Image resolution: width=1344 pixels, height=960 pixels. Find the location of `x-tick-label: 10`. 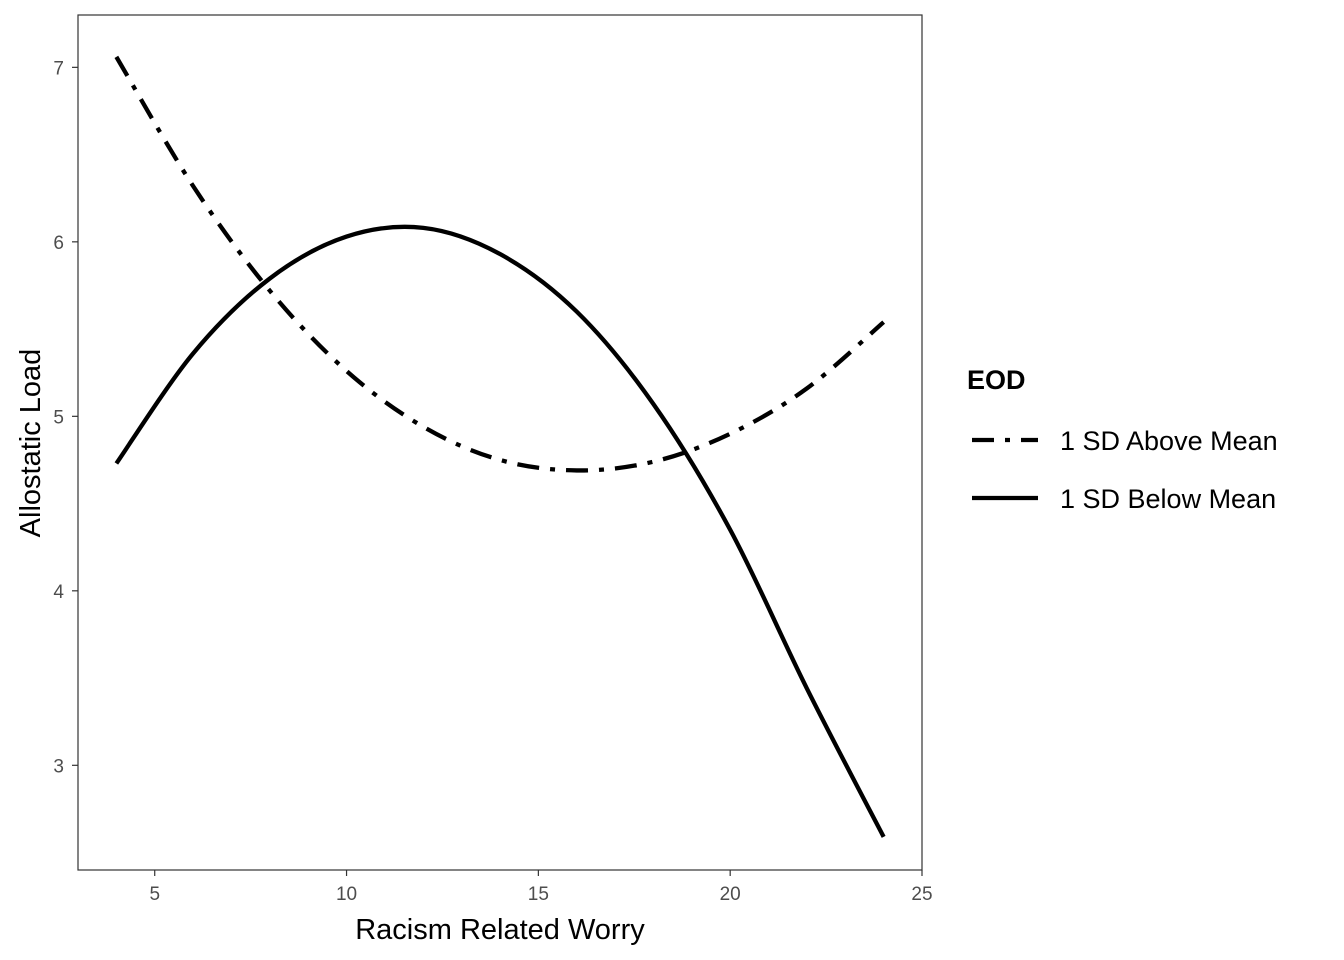

x-tick-label: 10 is located at coordinates (346, 894).